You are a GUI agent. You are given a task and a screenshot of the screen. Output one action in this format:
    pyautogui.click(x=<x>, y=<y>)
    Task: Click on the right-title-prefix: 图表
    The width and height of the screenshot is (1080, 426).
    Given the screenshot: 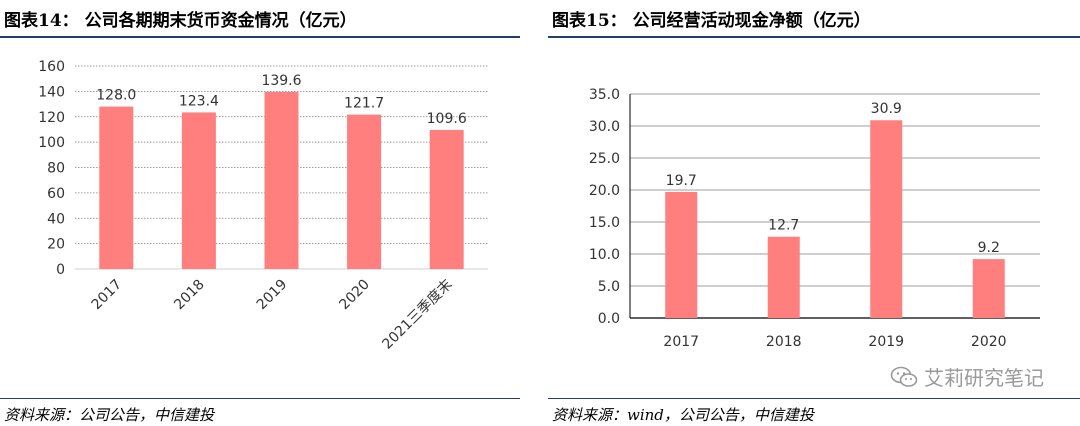 What is the action you would take?
    pyautogui.click(x=569, y=21)
    